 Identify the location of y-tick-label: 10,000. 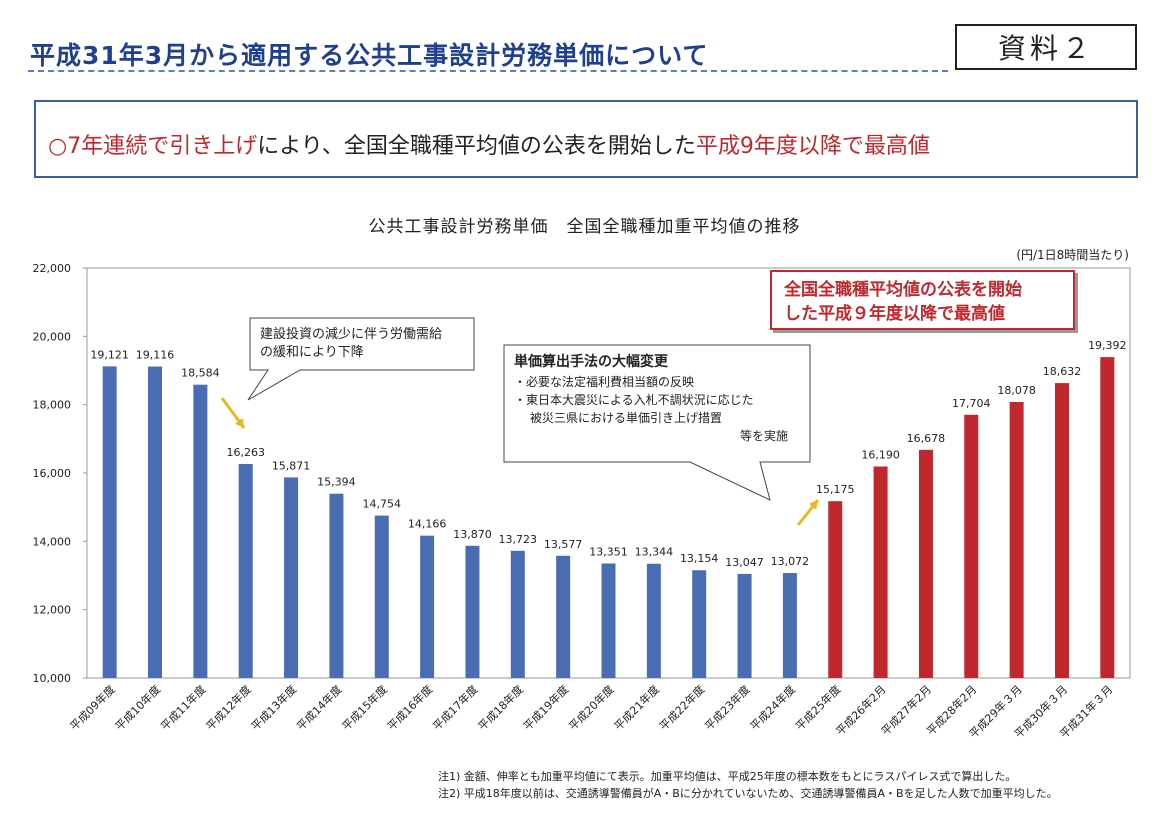
(52, 678).